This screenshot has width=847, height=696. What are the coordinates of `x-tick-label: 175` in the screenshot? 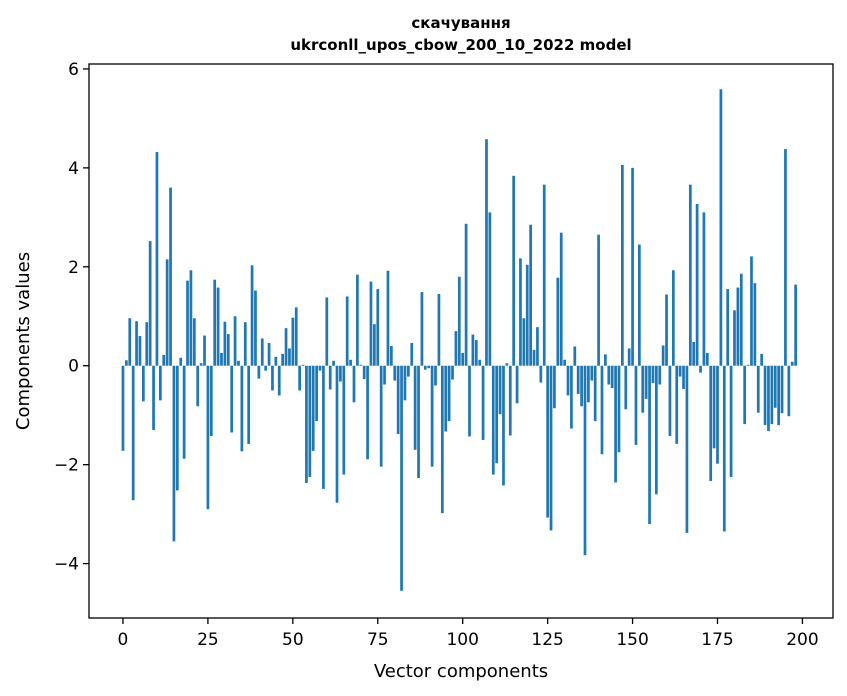 It's located at (717, 640).